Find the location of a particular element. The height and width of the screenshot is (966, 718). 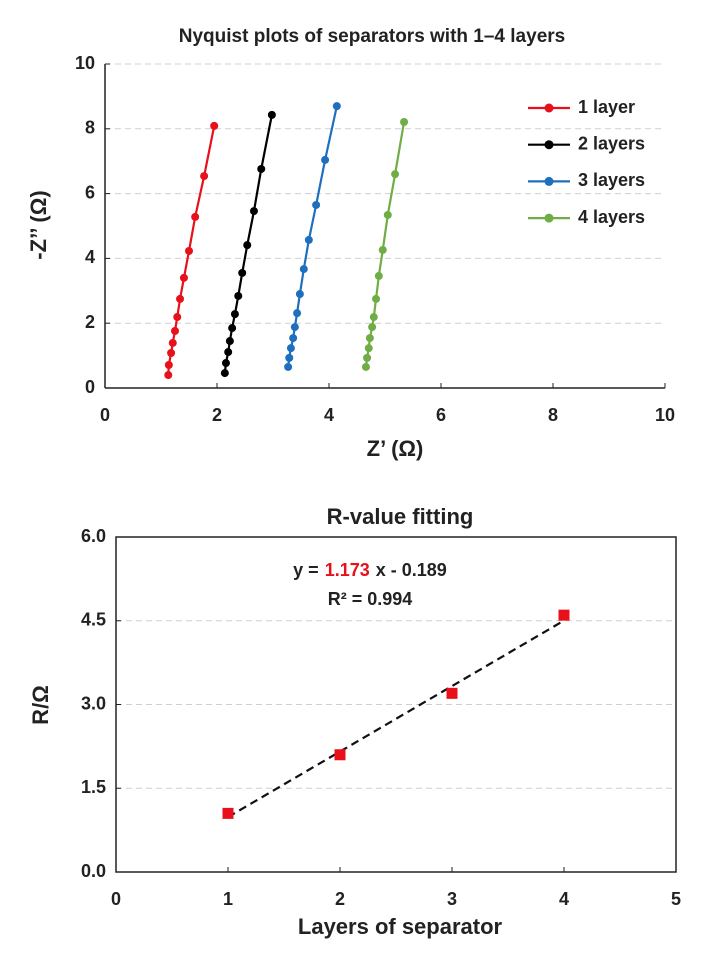

fit-line is located at coordinates (396, 719).